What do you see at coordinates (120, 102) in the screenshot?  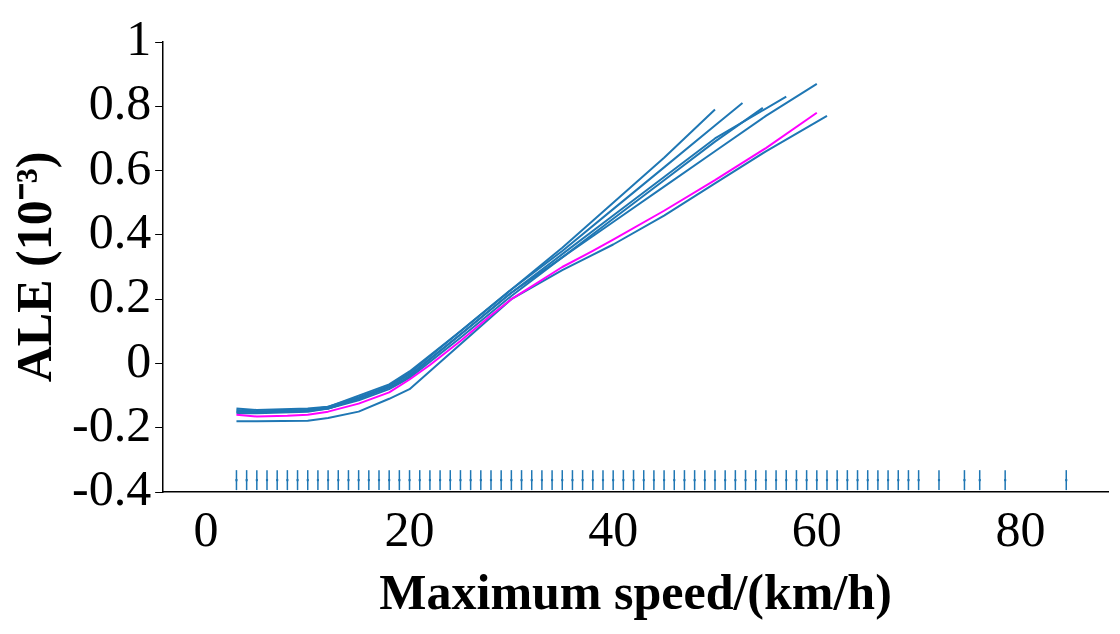 I see `y-tick-label: 0.8` at bounding box center [120, 102].